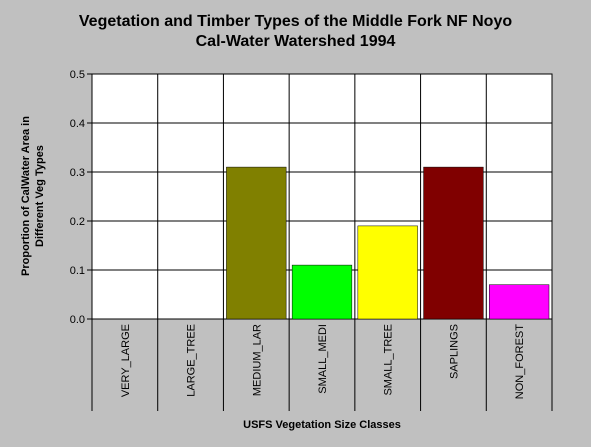  What do you see at coordinates (192, 360) in the screenshot?
I see `x-tick-label: LARGE_TREE` at bounding box center [192, 360].